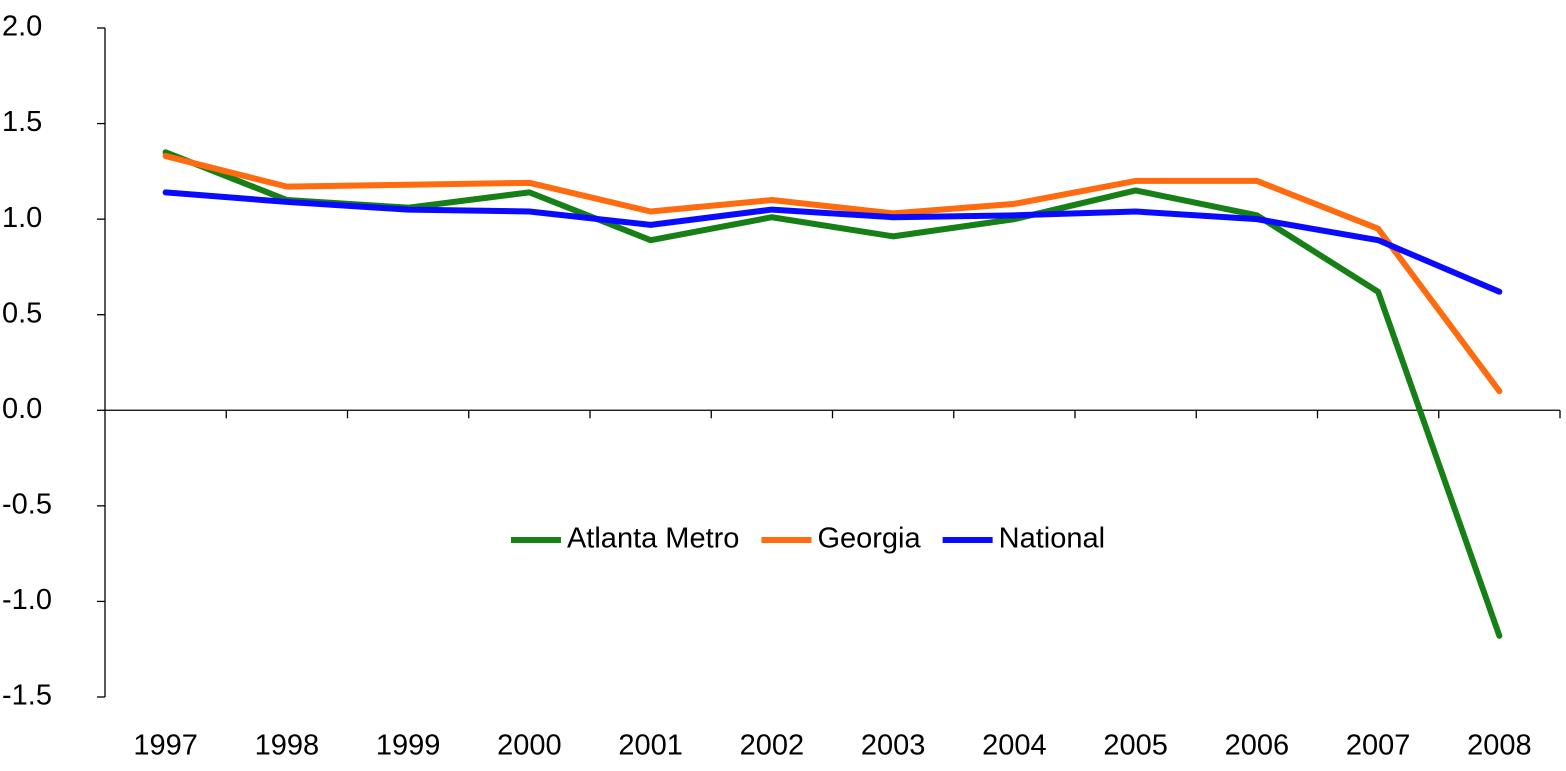  Describe the element at coordinates (165, 746) in the screenshot. I see `x-tick-label: 1997` at that location.